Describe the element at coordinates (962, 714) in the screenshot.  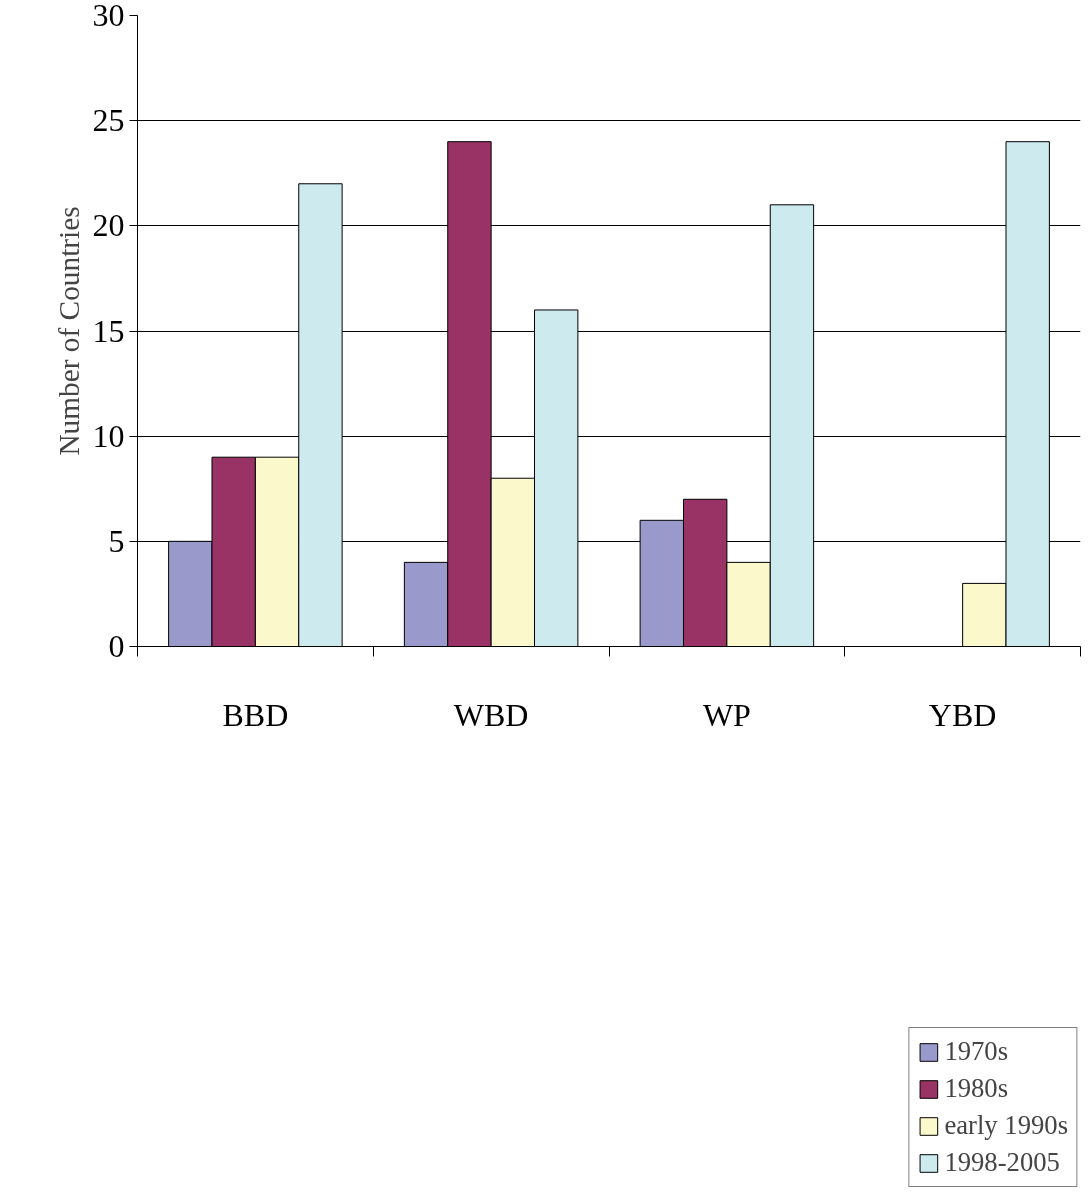
I see `x-tick-label: YBD` at that location.